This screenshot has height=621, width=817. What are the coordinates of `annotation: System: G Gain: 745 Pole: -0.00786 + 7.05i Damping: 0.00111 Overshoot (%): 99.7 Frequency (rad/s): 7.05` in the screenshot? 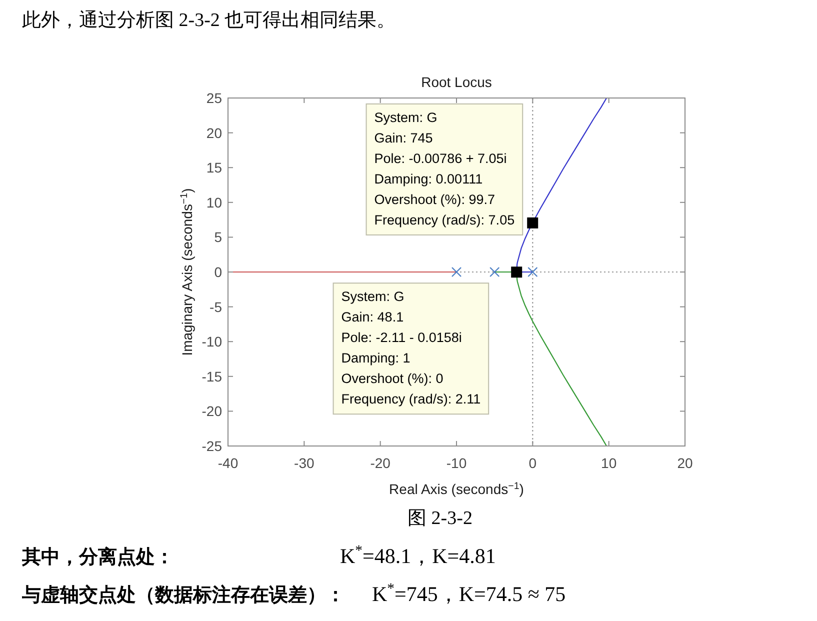 It's located at (444, 169).